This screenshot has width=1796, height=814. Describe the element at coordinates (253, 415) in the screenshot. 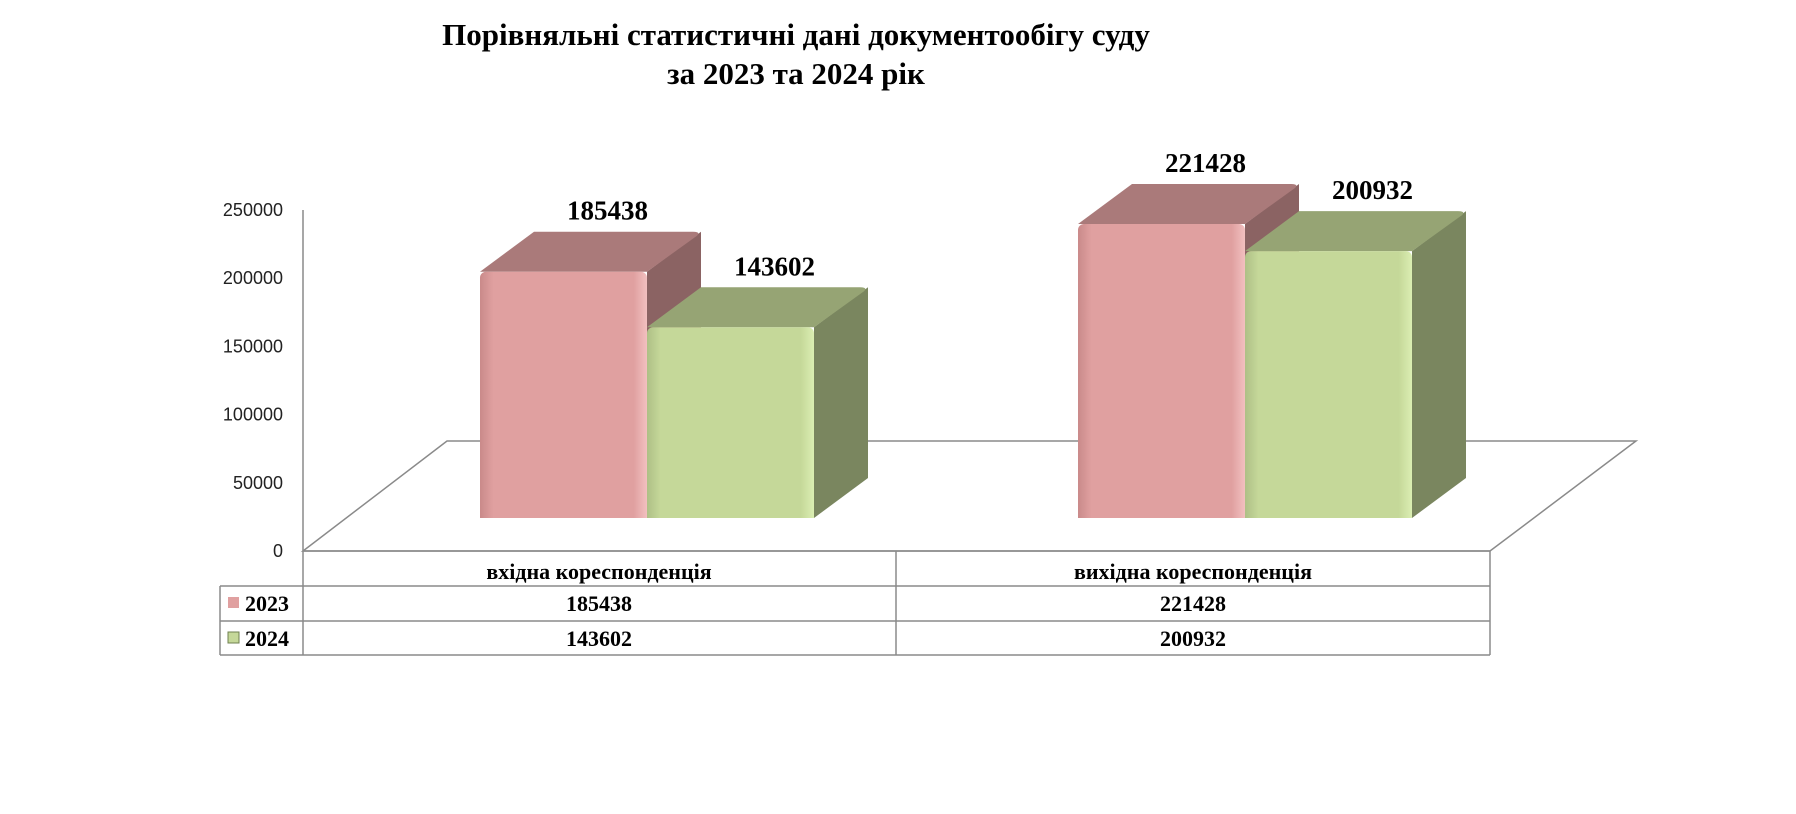

I see `y-tick-label: 100000` at that location.